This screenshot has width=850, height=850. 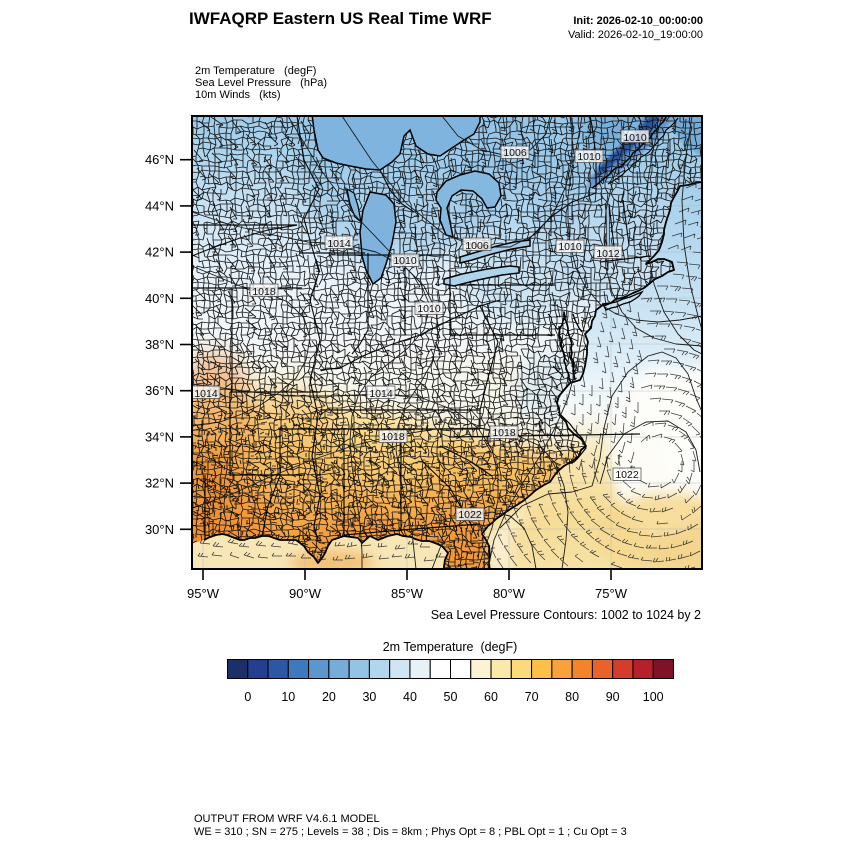 What do you see at coordinates (407, 593) in the screenshot?
I see `svg-text: 85°W` at bounding box center [407, 593].